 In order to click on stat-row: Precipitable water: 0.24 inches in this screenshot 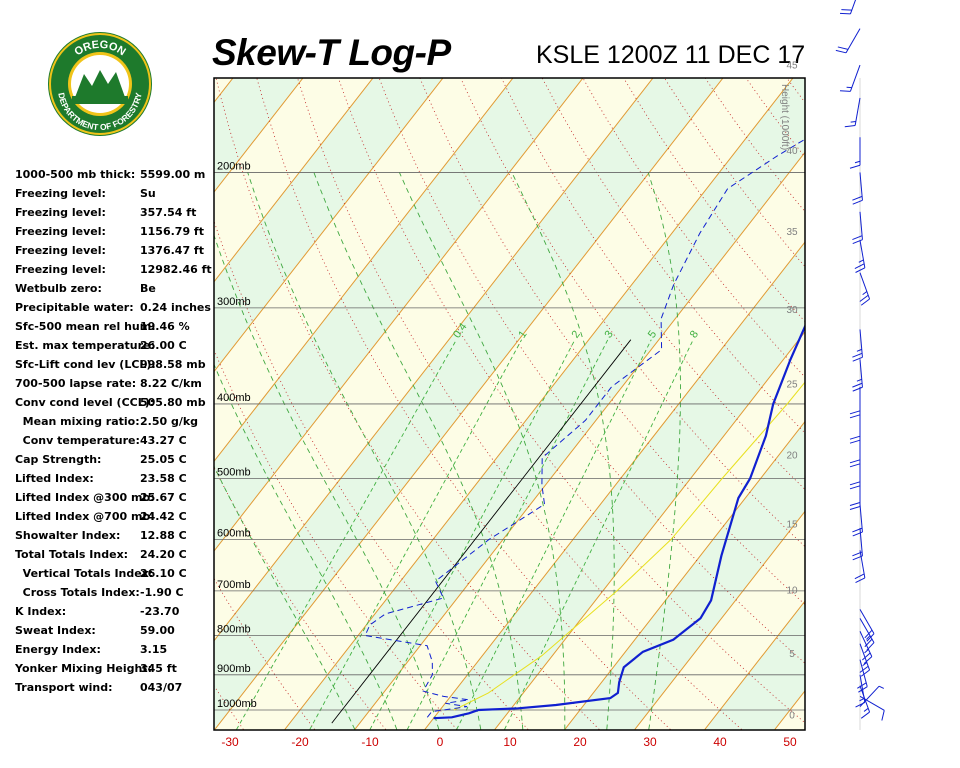, I will do `click(117, 310)`.